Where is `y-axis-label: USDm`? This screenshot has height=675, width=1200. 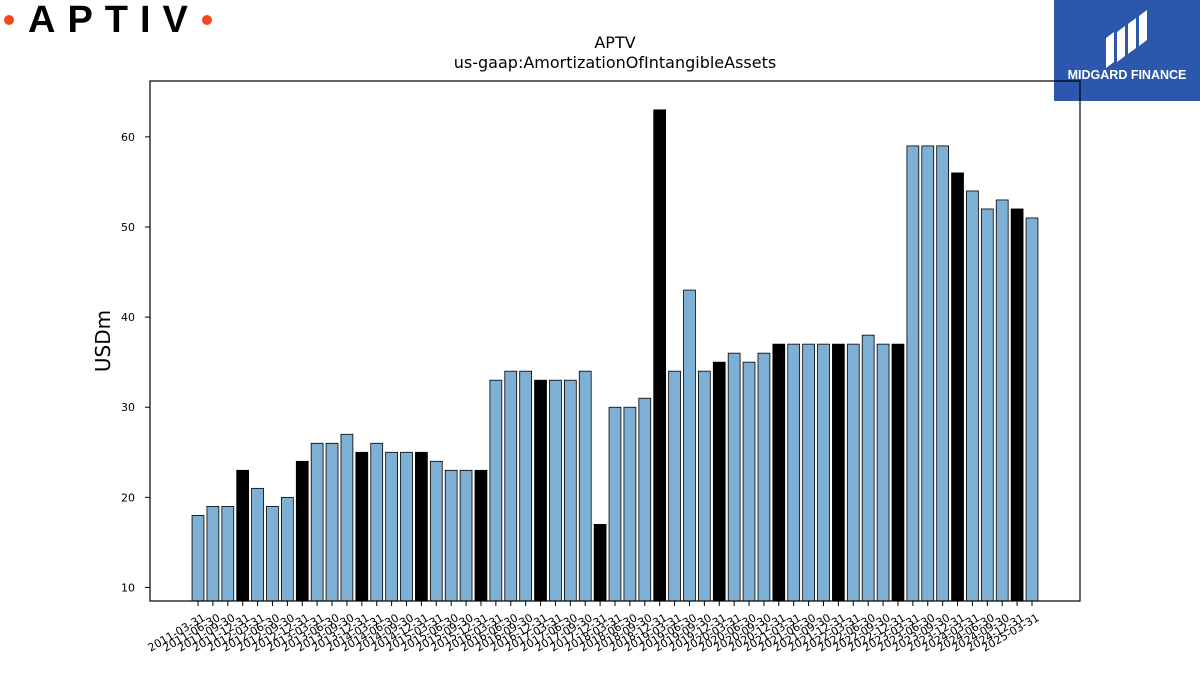 y-axis-label: USDm is located at coordinates (103, 341).